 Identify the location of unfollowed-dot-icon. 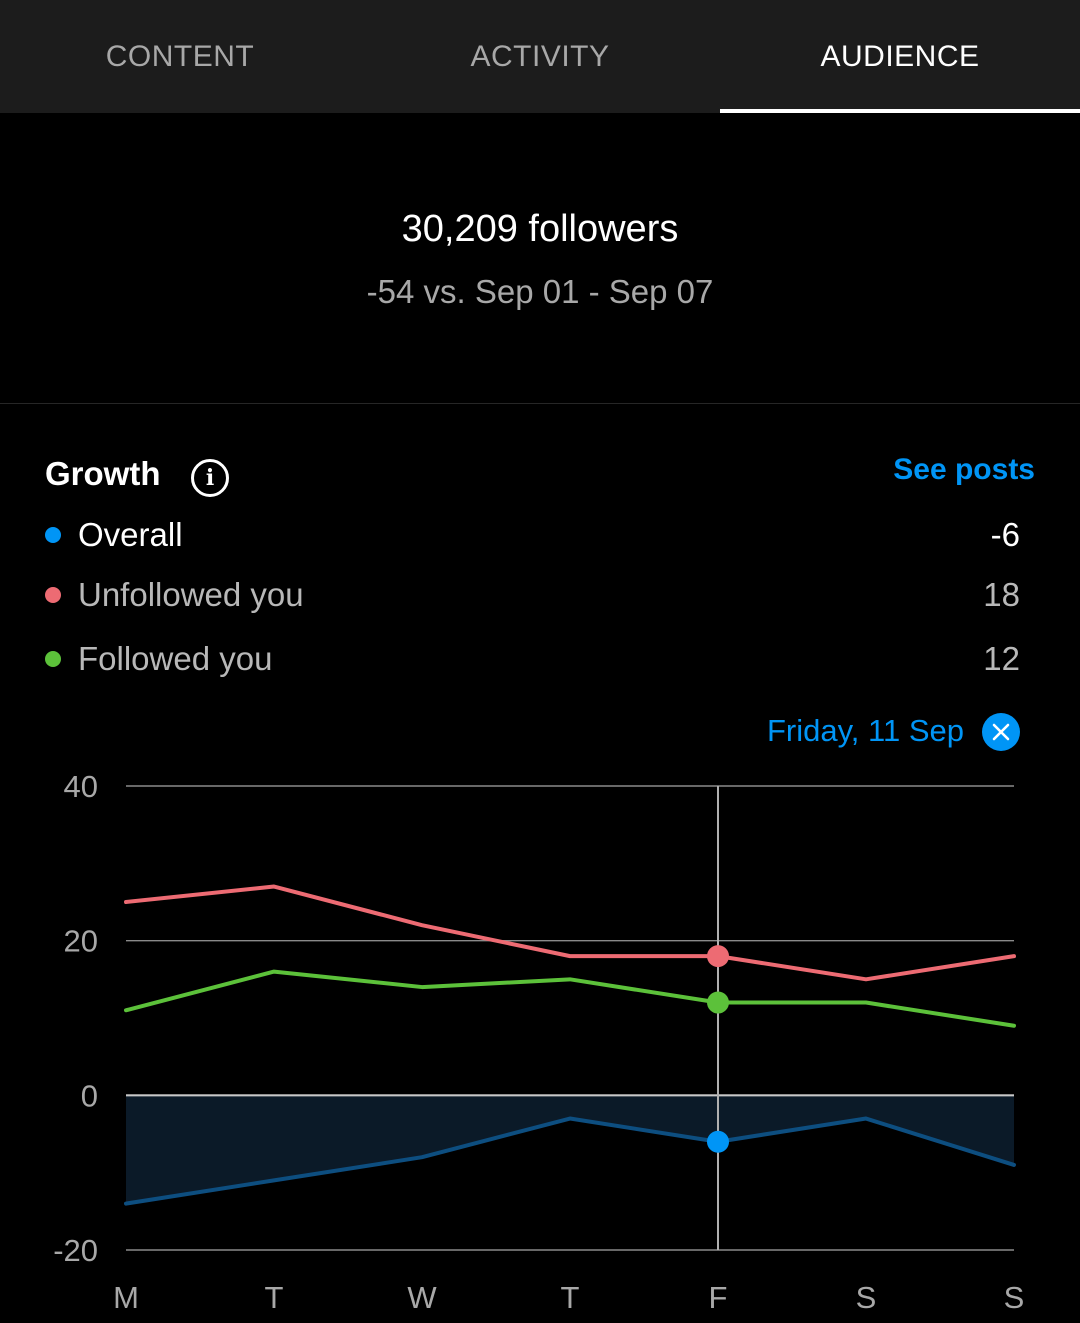
(53, 595).